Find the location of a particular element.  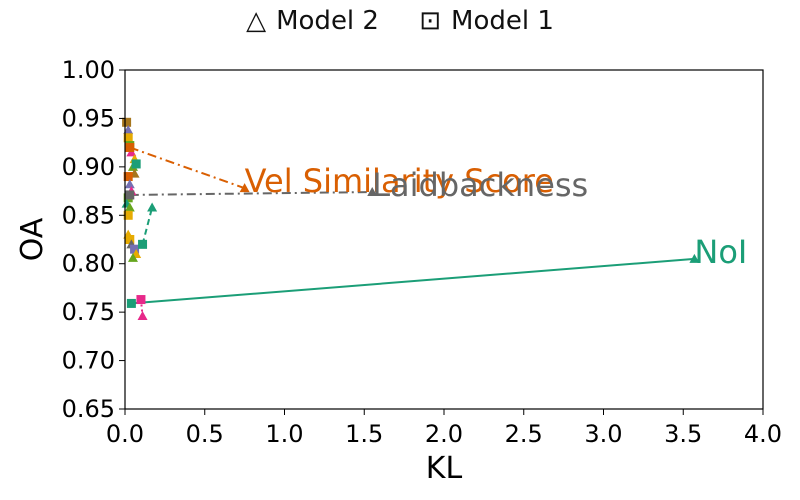

y-tick-label: 1.00 is located at coordinates (88, 70).